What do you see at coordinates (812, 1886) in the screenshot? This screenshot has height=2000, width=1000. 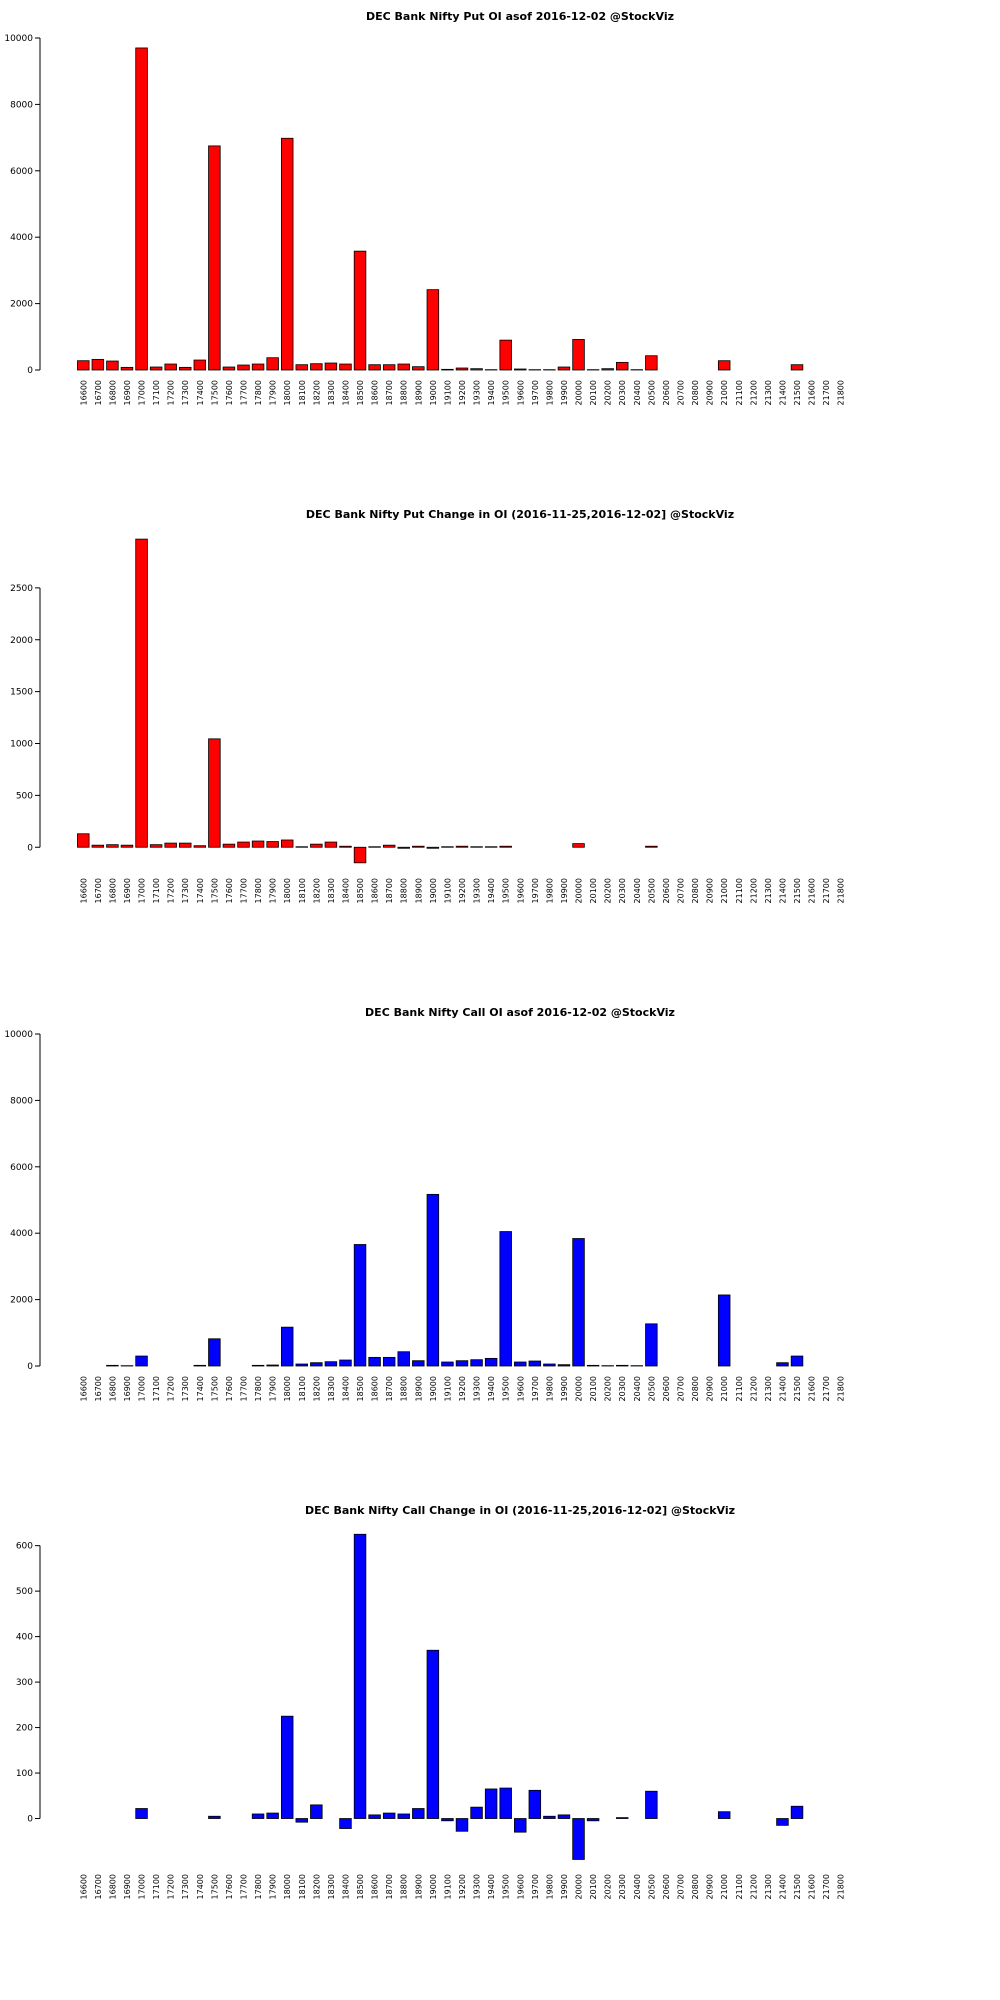 I see `x-tick-label: 21600` at bounding box center [812, 1886].